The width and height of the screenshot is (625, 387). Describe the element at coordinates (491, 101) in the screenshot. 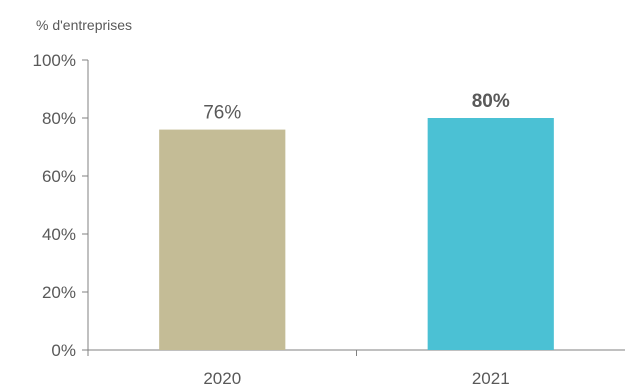

I see `data-label-2021: 80%` at that location.